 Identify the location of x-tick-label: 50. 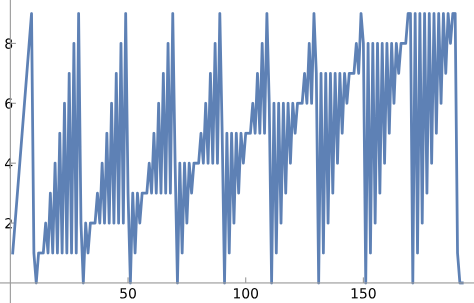
(128, 293).